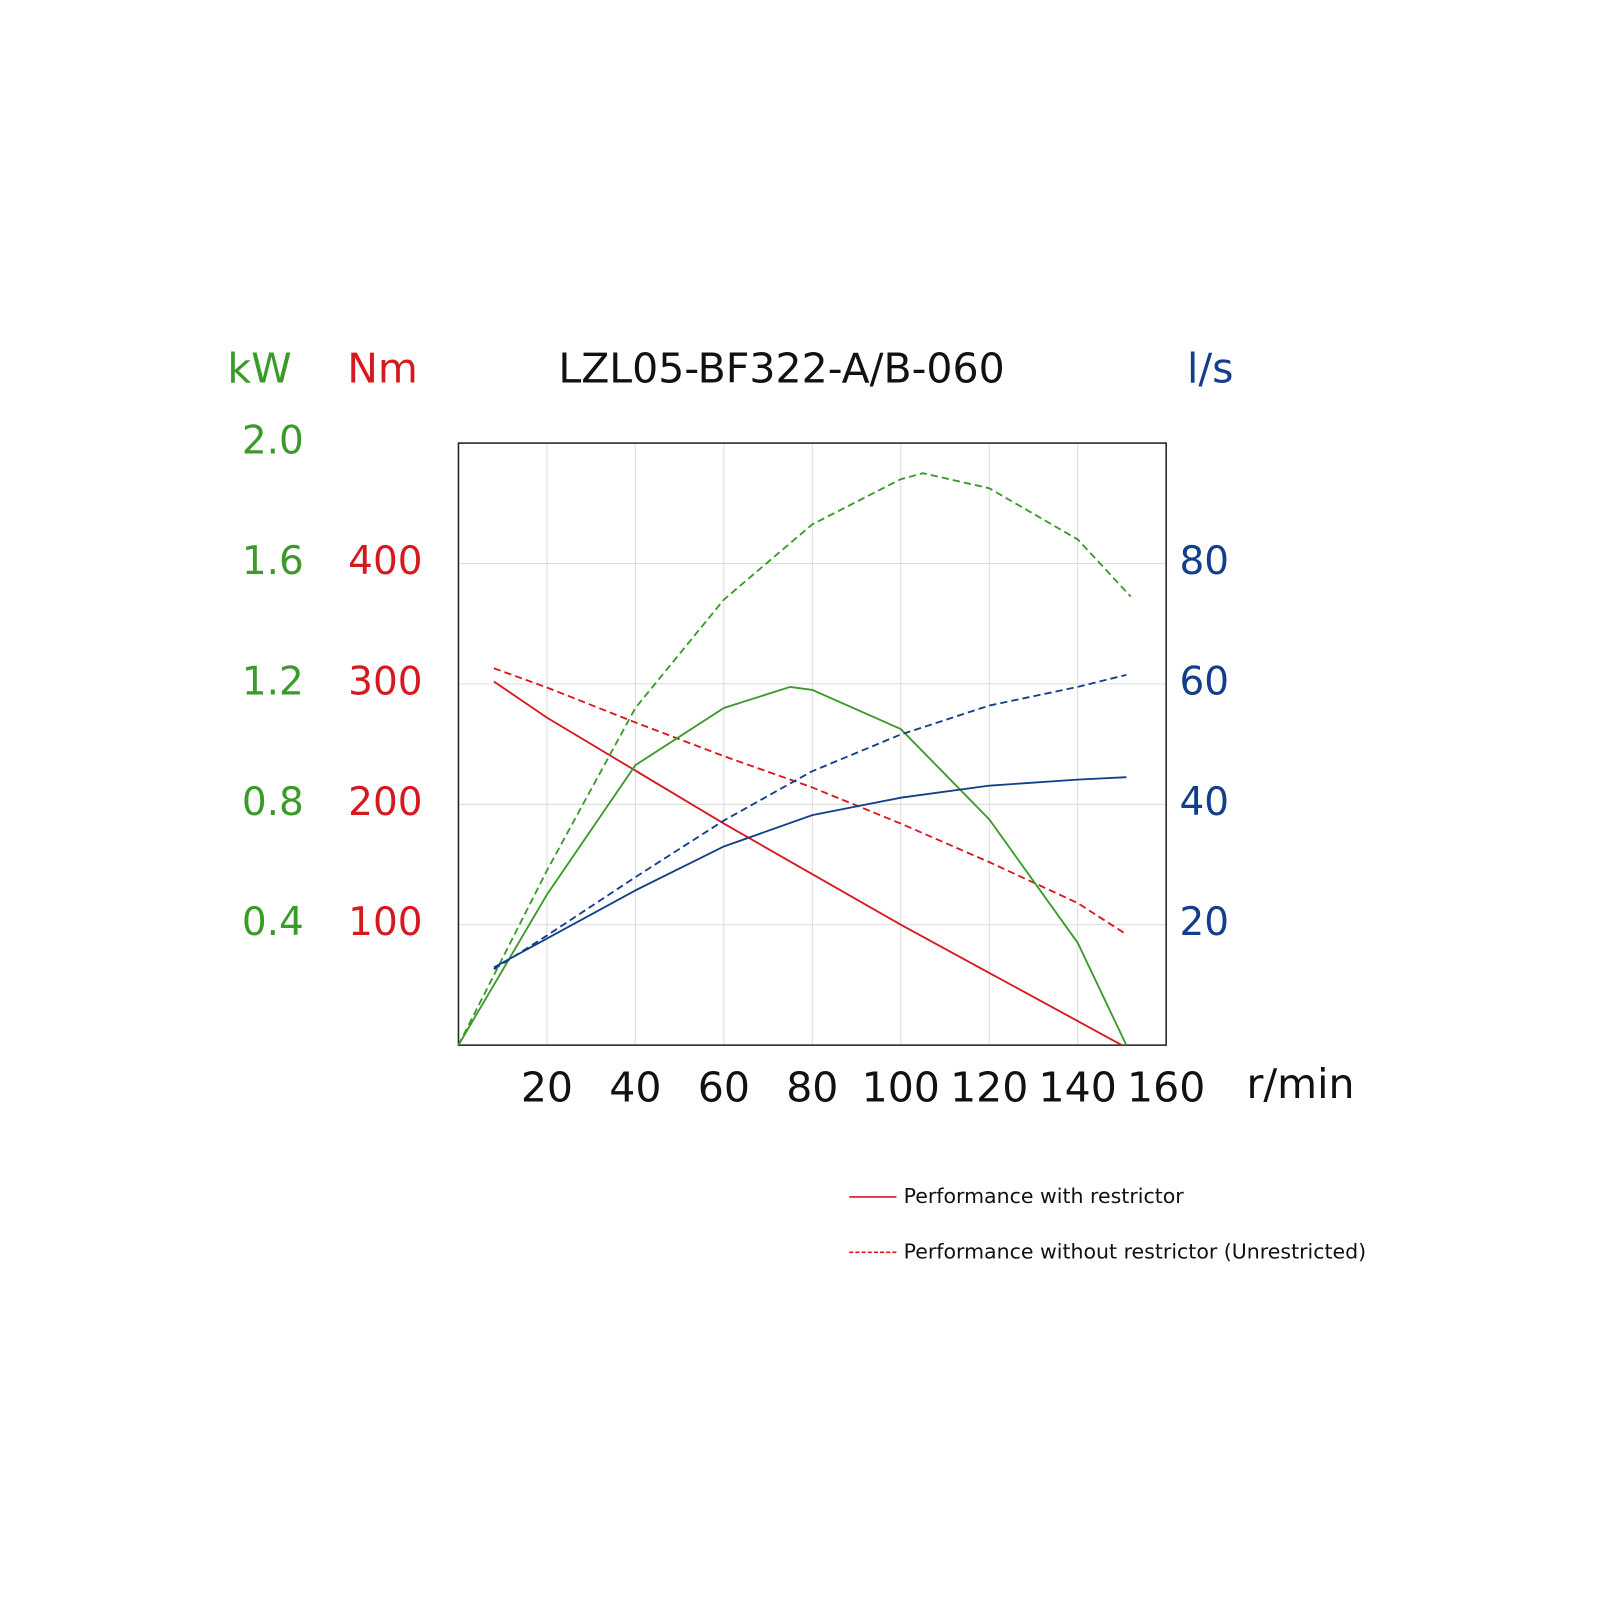 The width and height of the screenshot is (1600, 1600). I want to click on x-tick-label: 40, so click(635, 1087).